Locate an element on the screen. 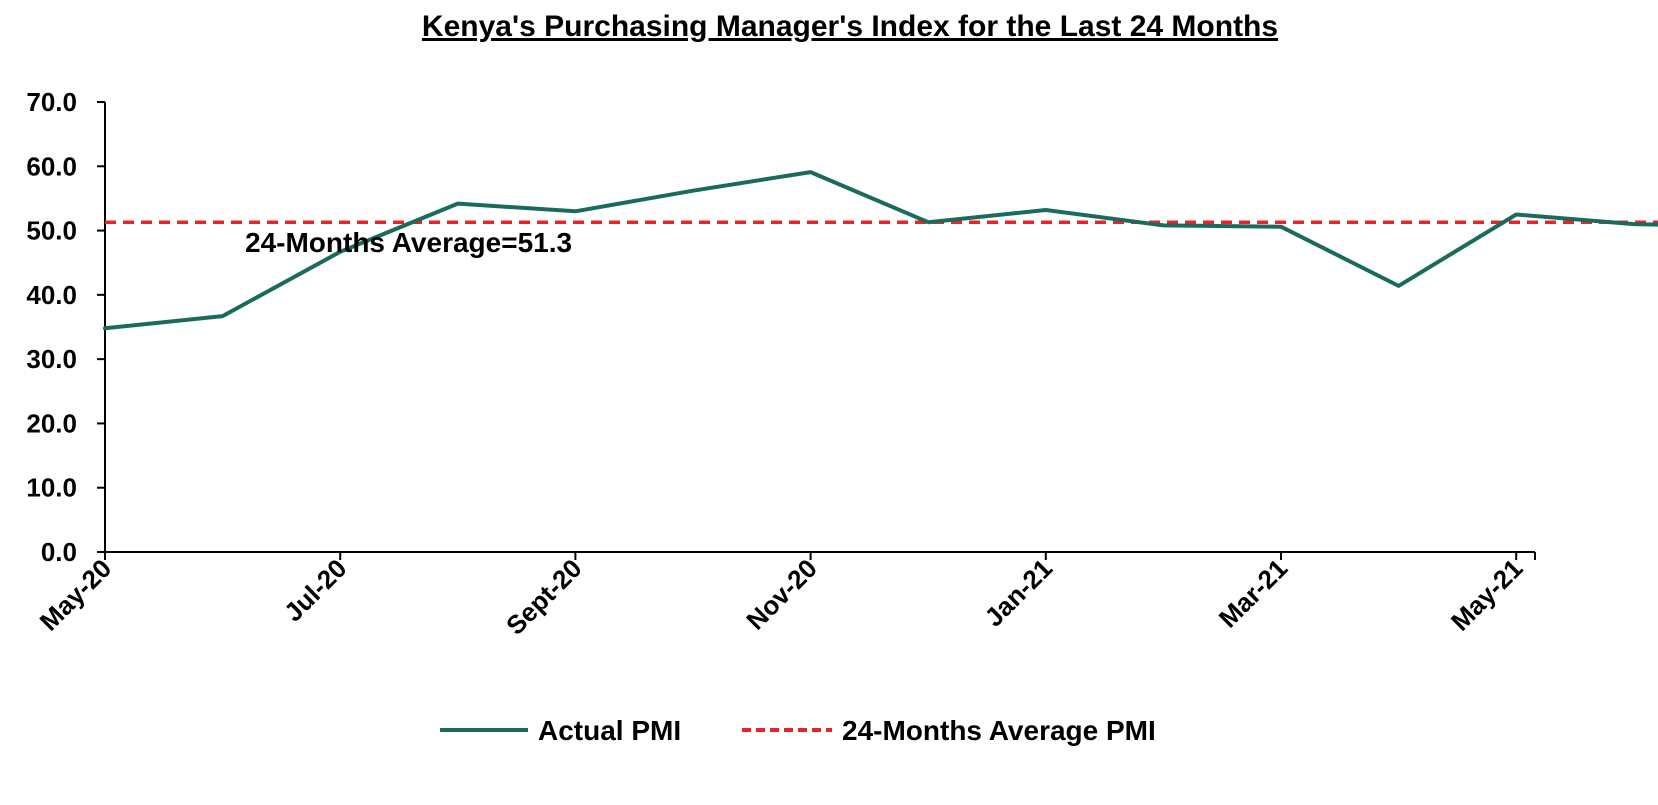  y-tick-label: 40.0 is located at coordinates (51, 295).